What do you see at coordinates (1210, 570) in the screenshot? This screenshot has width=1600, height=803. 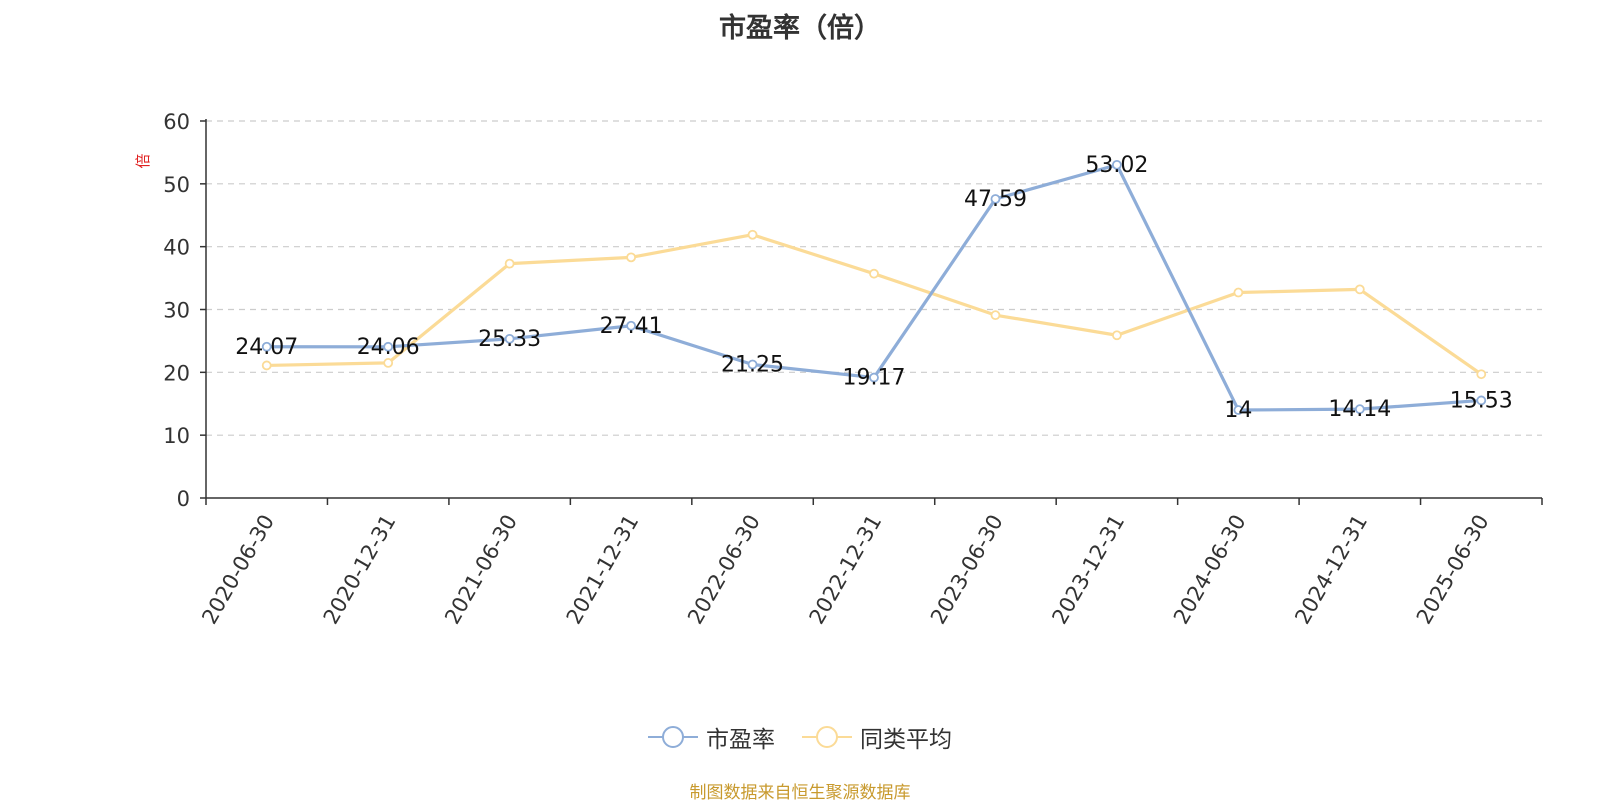 I see `x-tick-label-8: 2024-06-30` at bounding box center [1210, 570].